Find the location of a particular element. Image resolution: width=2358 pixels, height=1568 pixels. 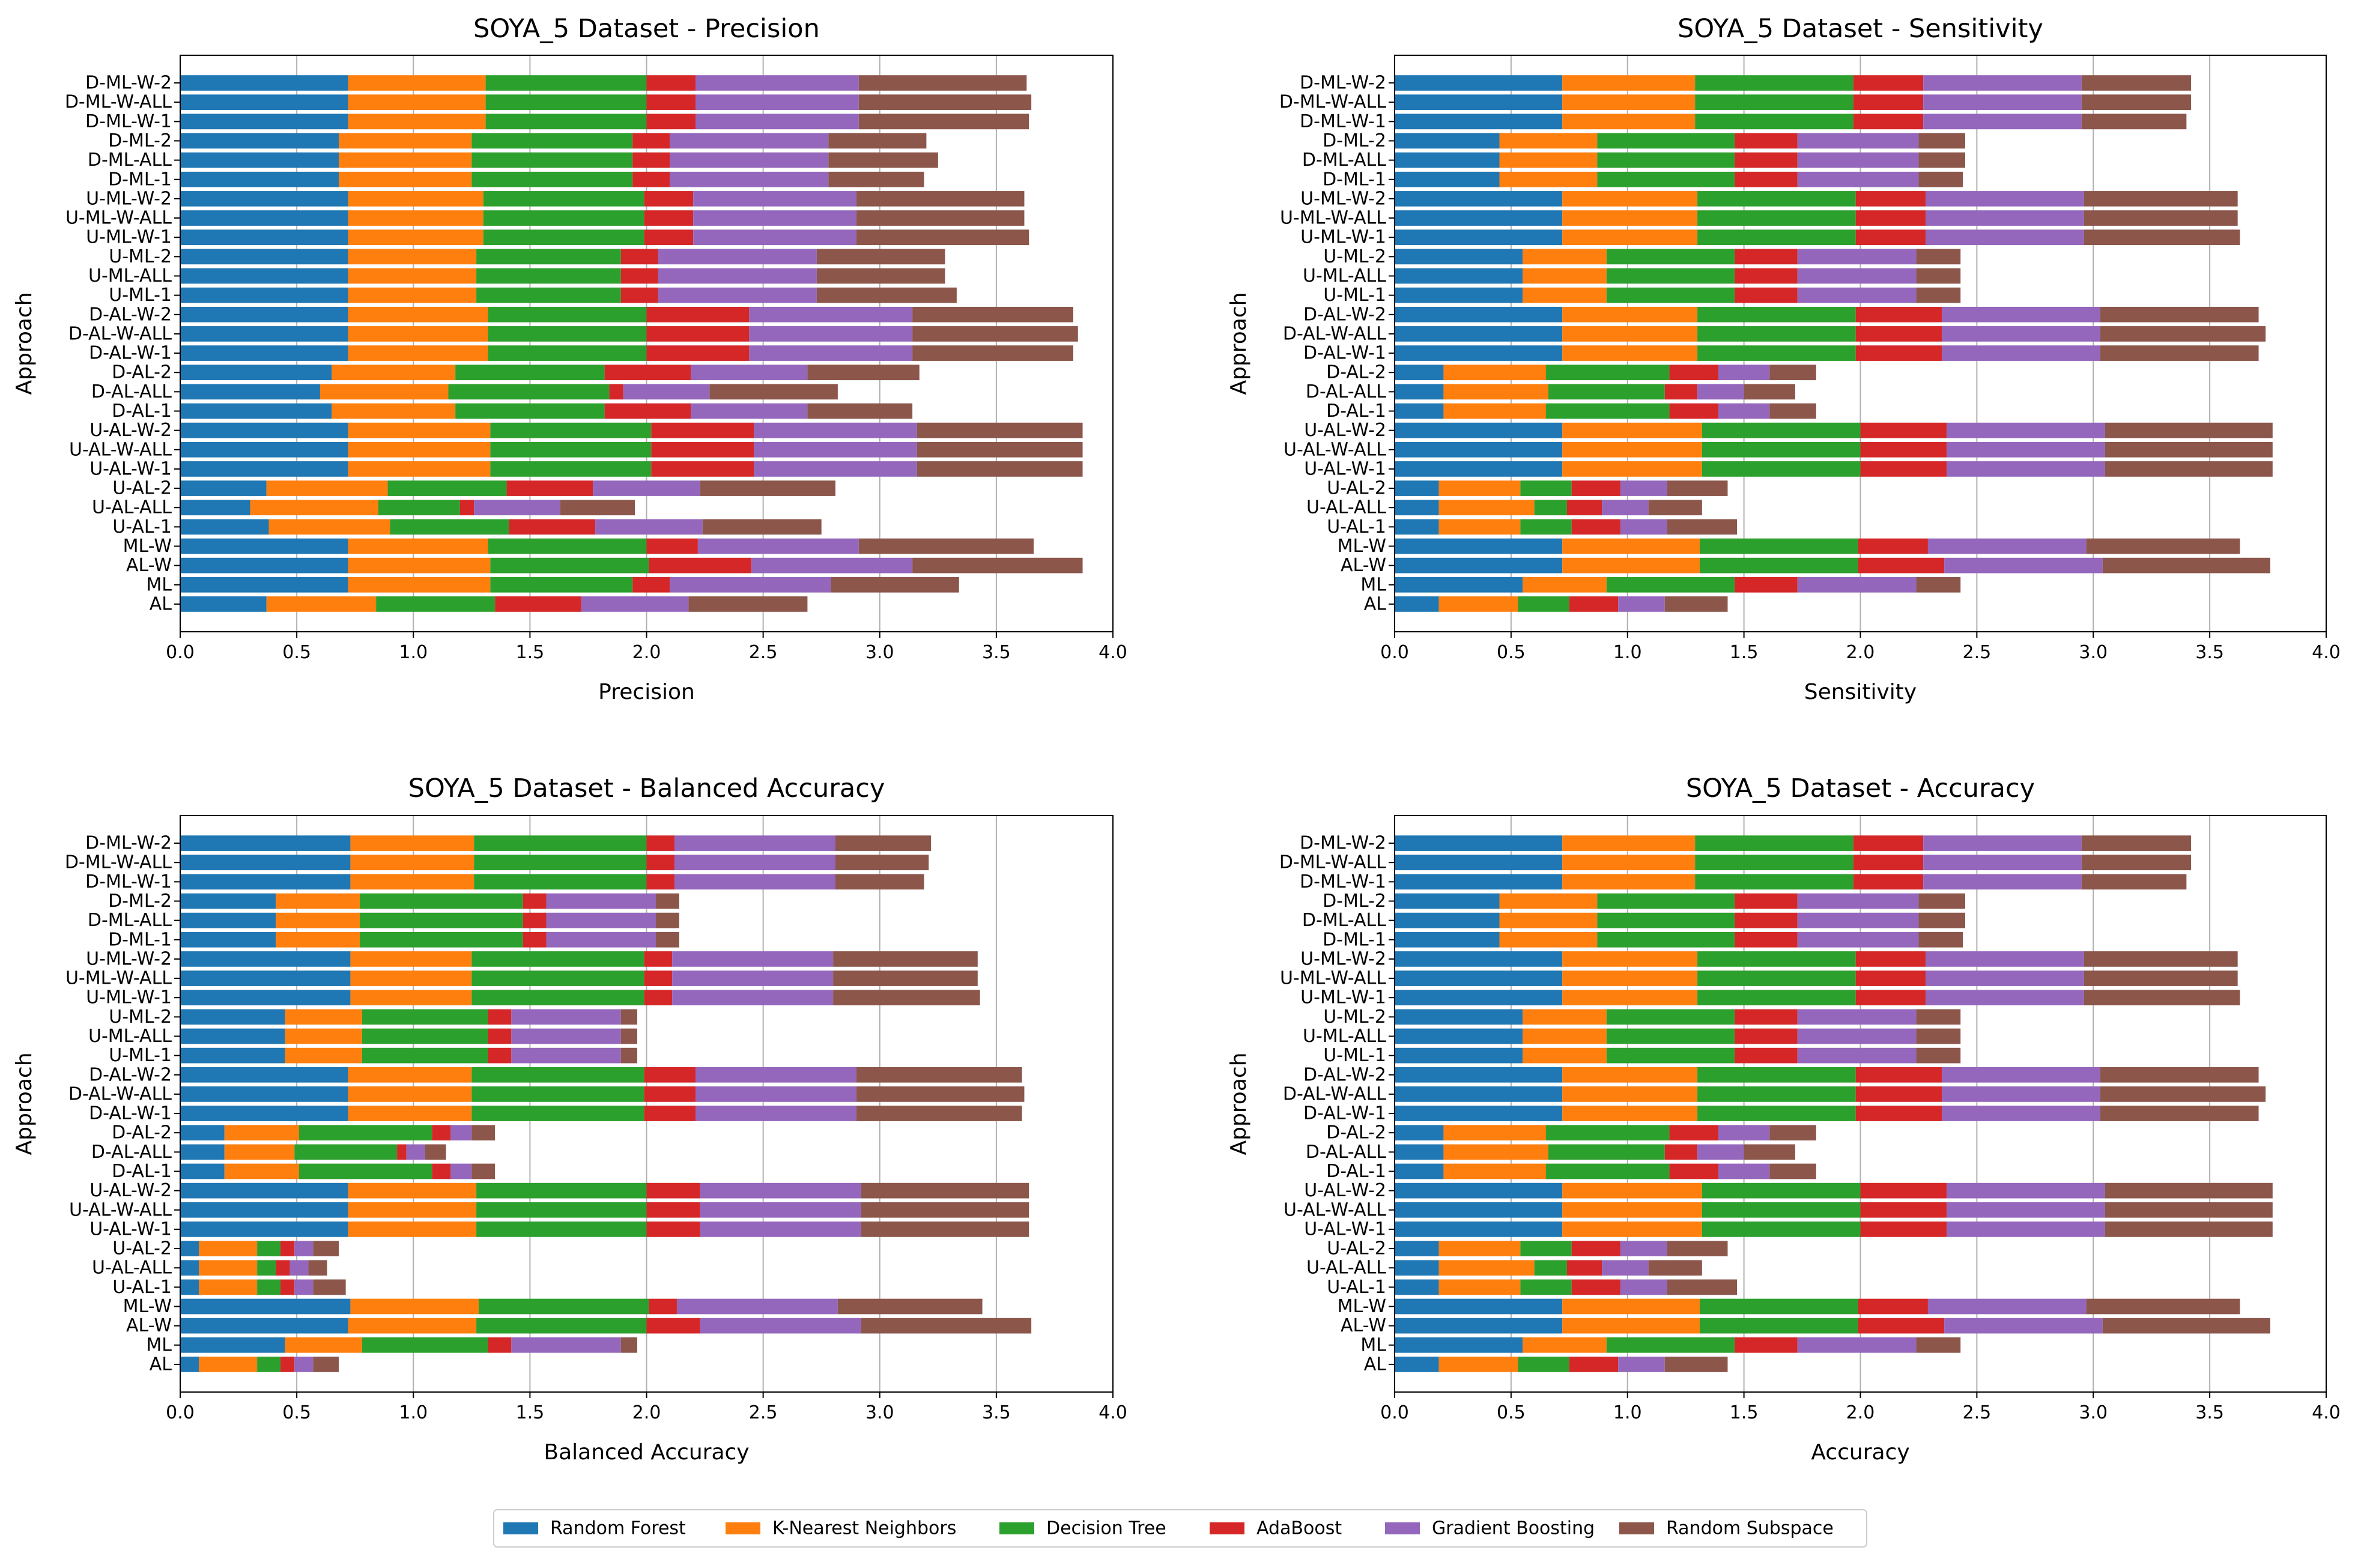

legend-label-adaboost: AdaBoost is located at coordinates (1299, 1528).